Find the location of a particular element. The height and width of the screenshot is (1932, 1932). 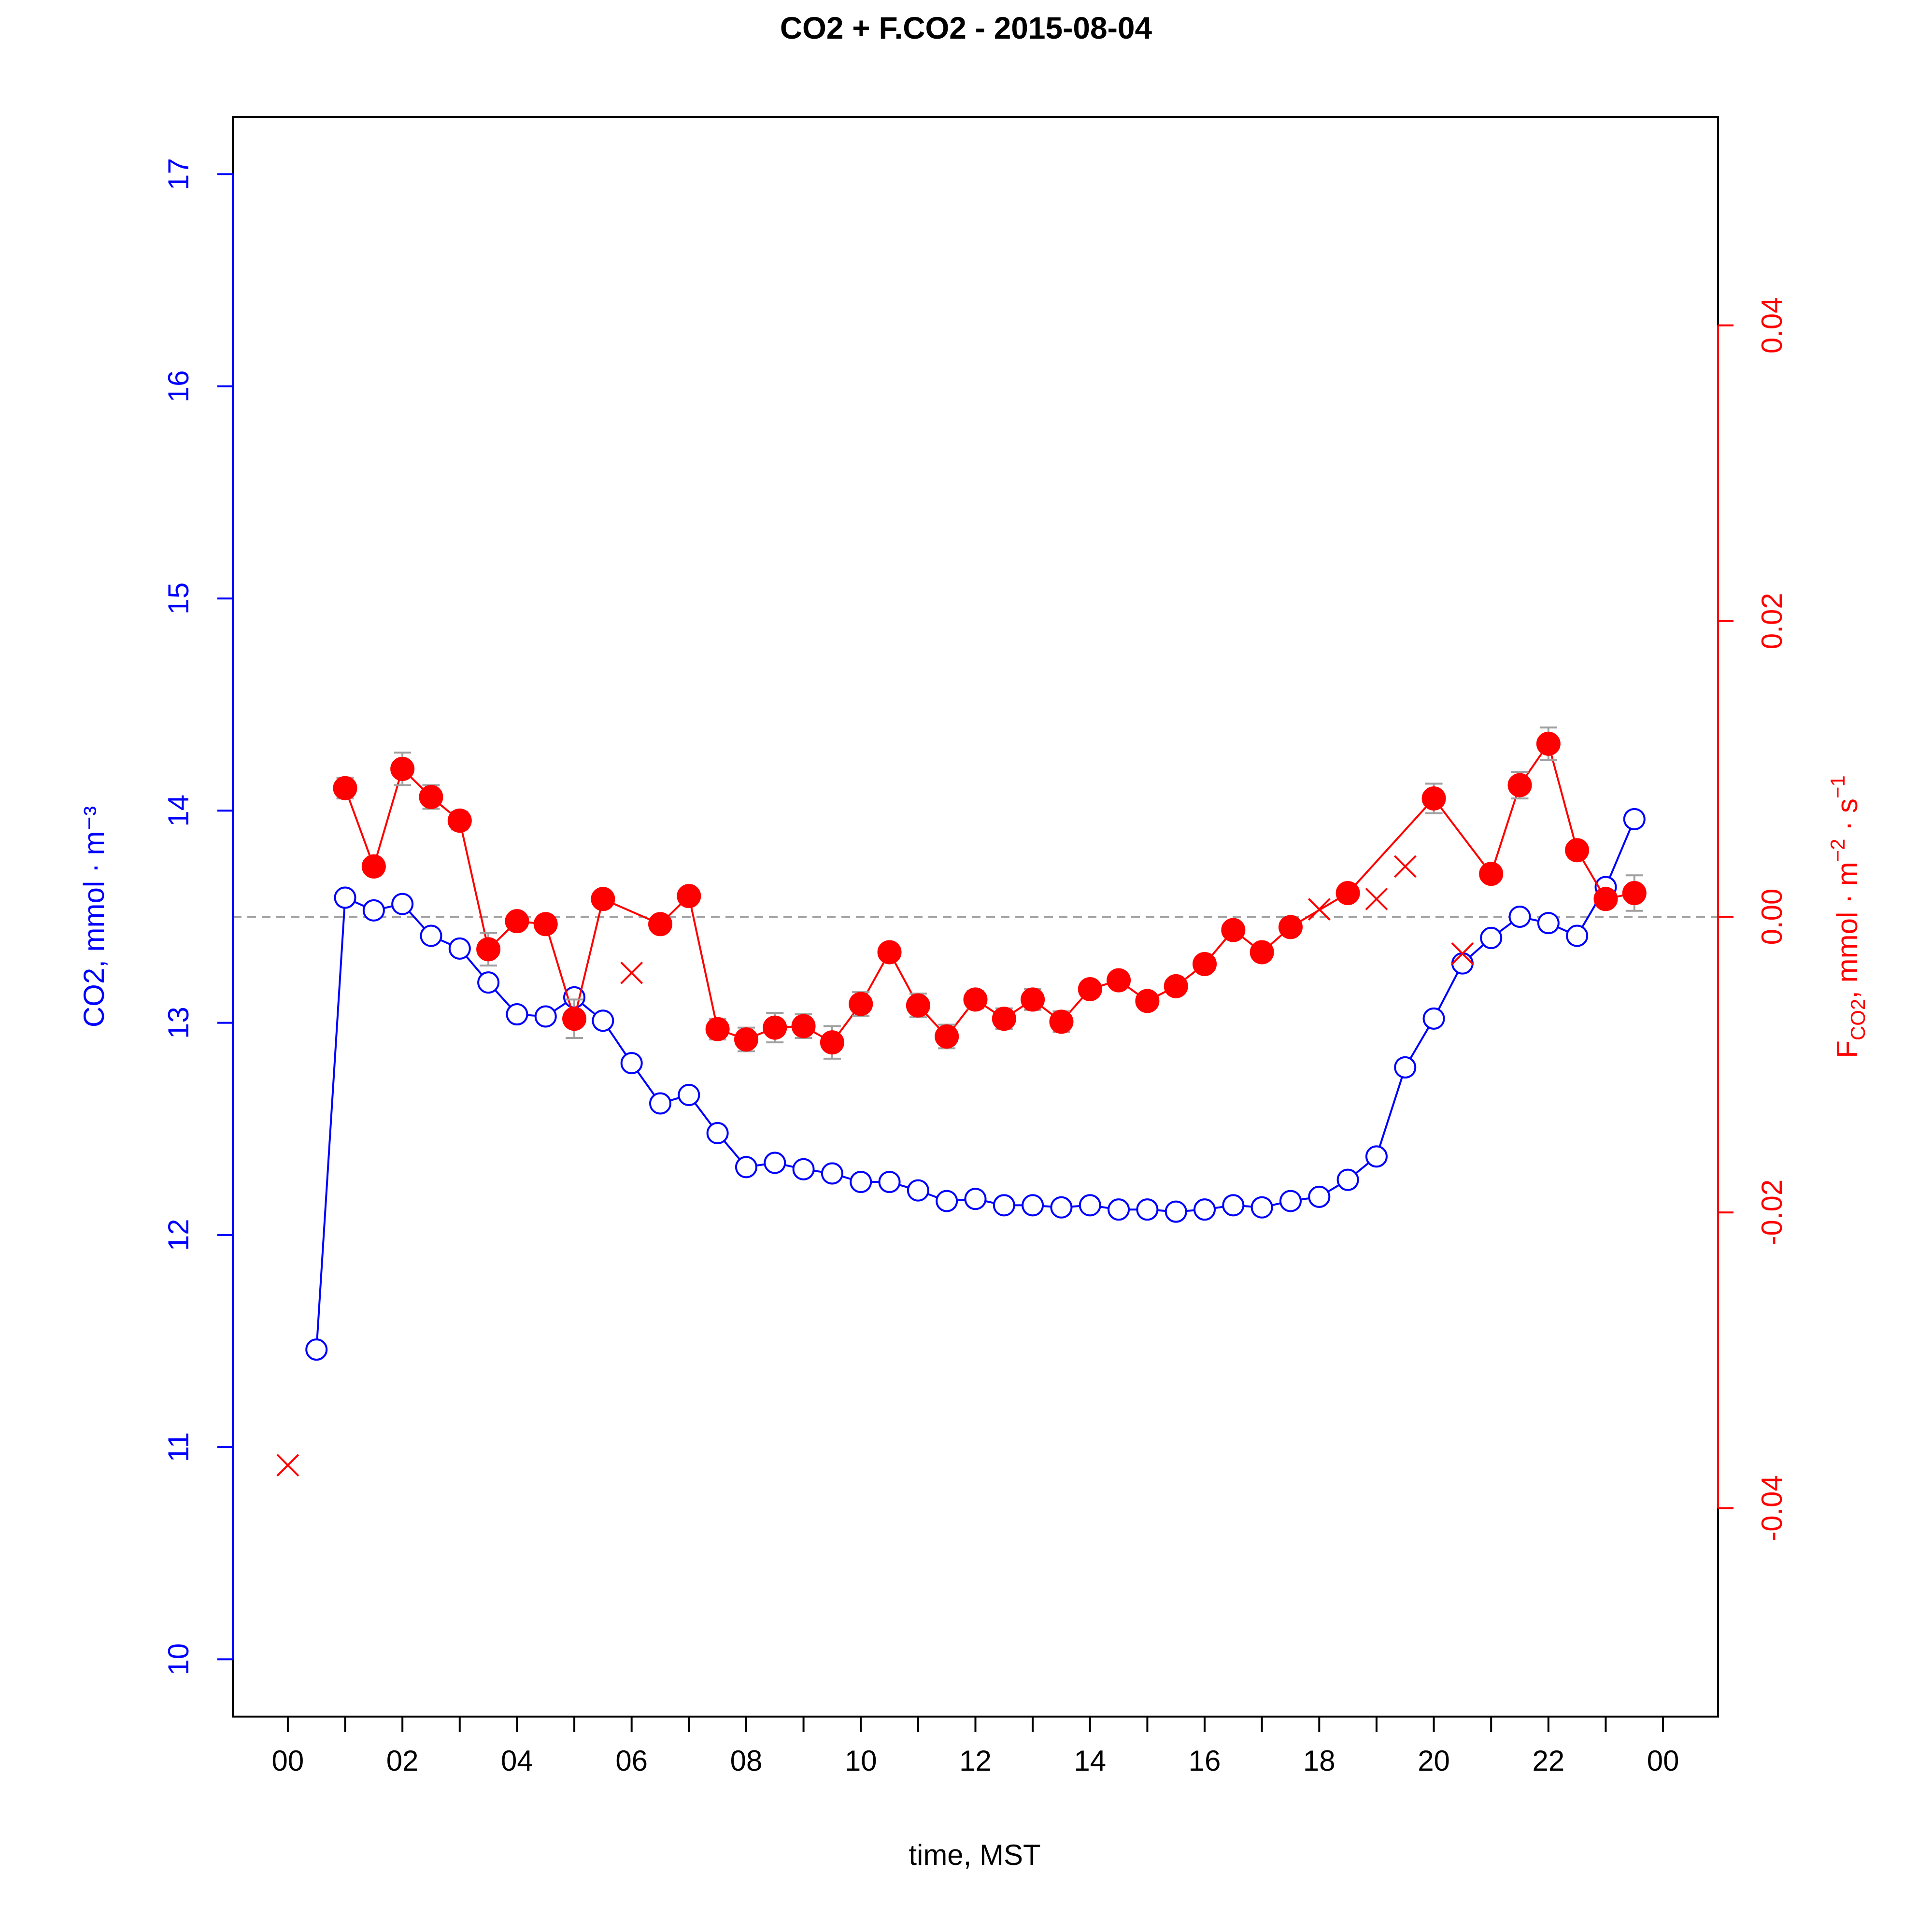

x-tick-label: 22 is located at coordinates (1548, 1761).